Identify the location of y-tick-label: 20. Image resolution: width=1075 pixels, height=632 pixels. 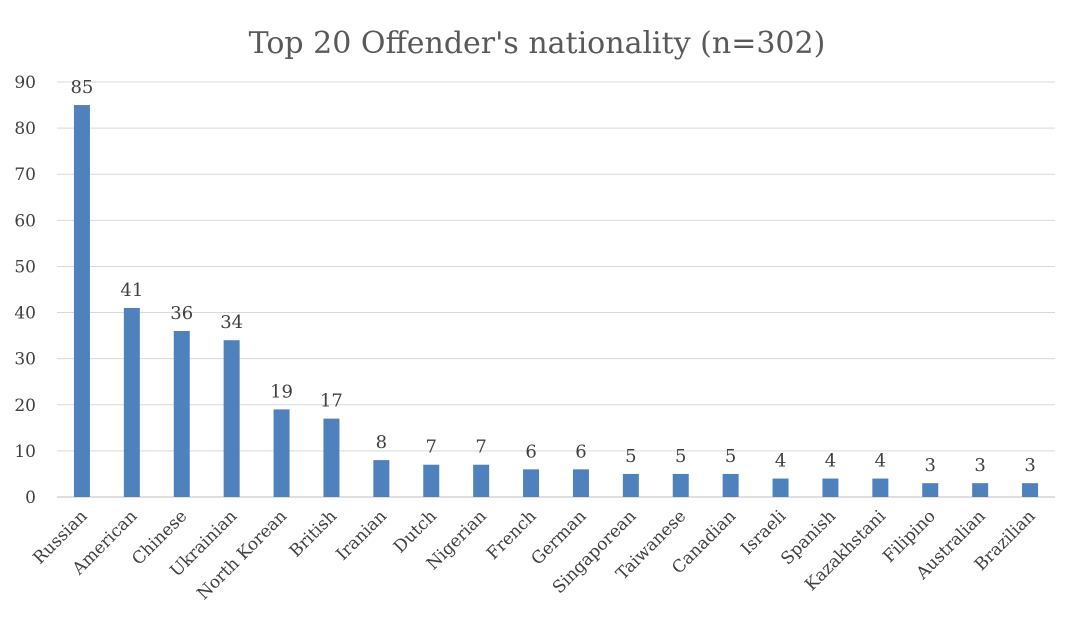
(25, 406).